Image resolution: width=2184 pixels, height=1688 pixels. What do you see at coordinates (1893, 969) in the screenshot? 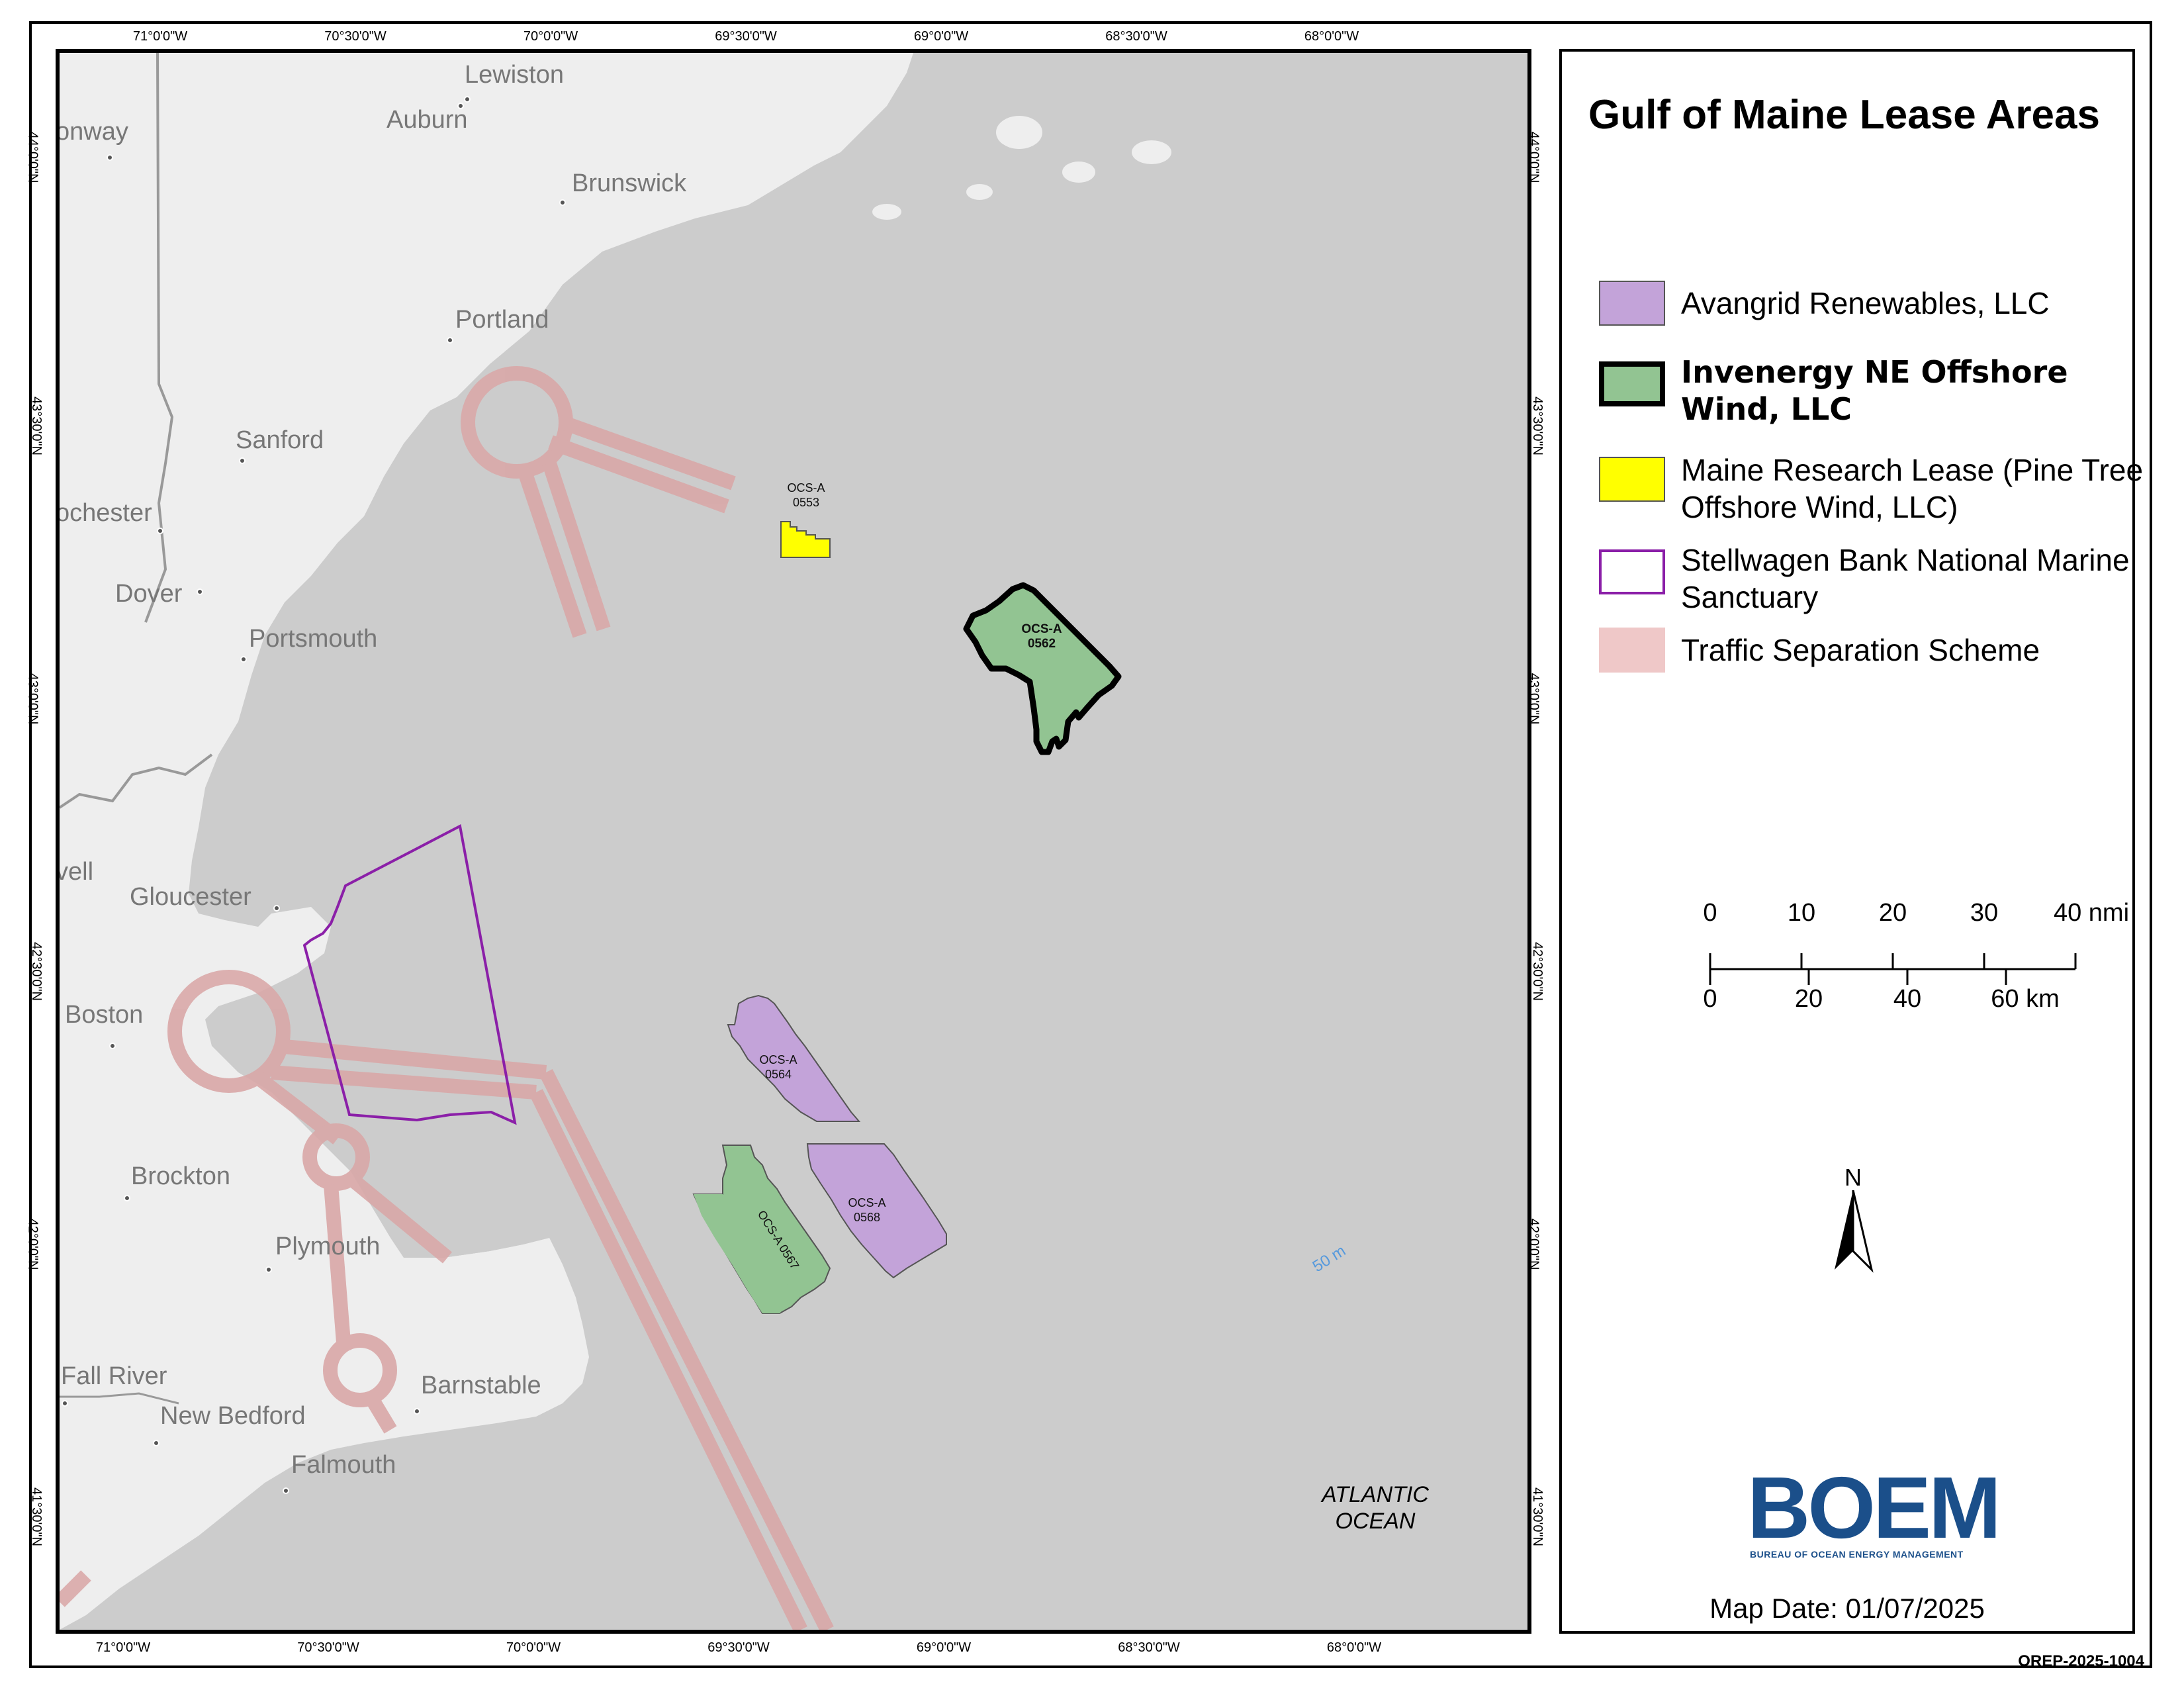
I see `scale-bar-line` at bounding box center [1893, 969].